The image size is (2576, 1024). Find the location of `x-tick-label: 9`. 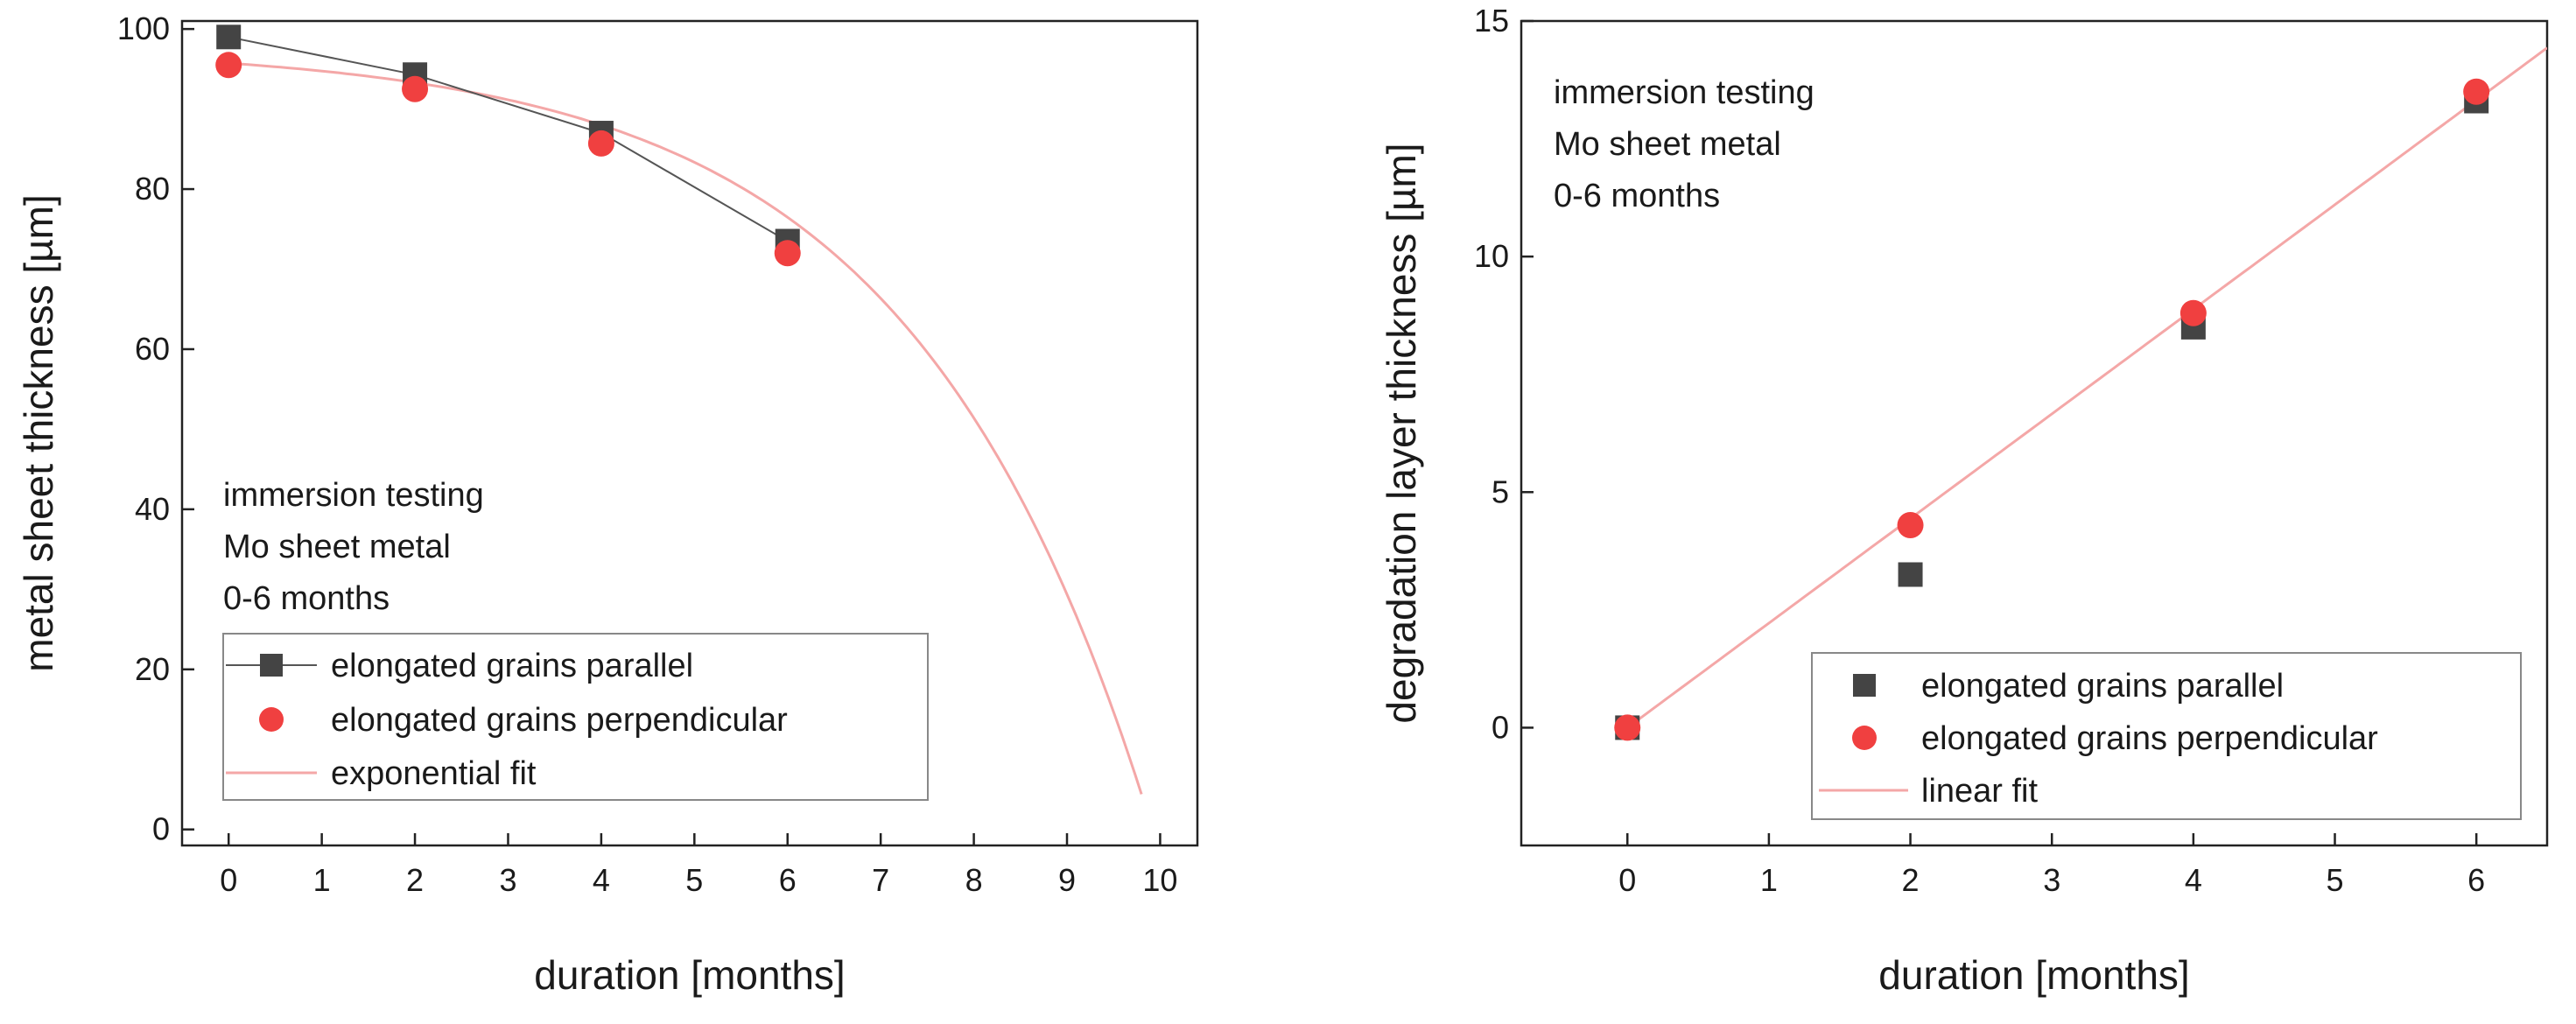

x-tick-label: 9 is located at coordinates (1067, 880).